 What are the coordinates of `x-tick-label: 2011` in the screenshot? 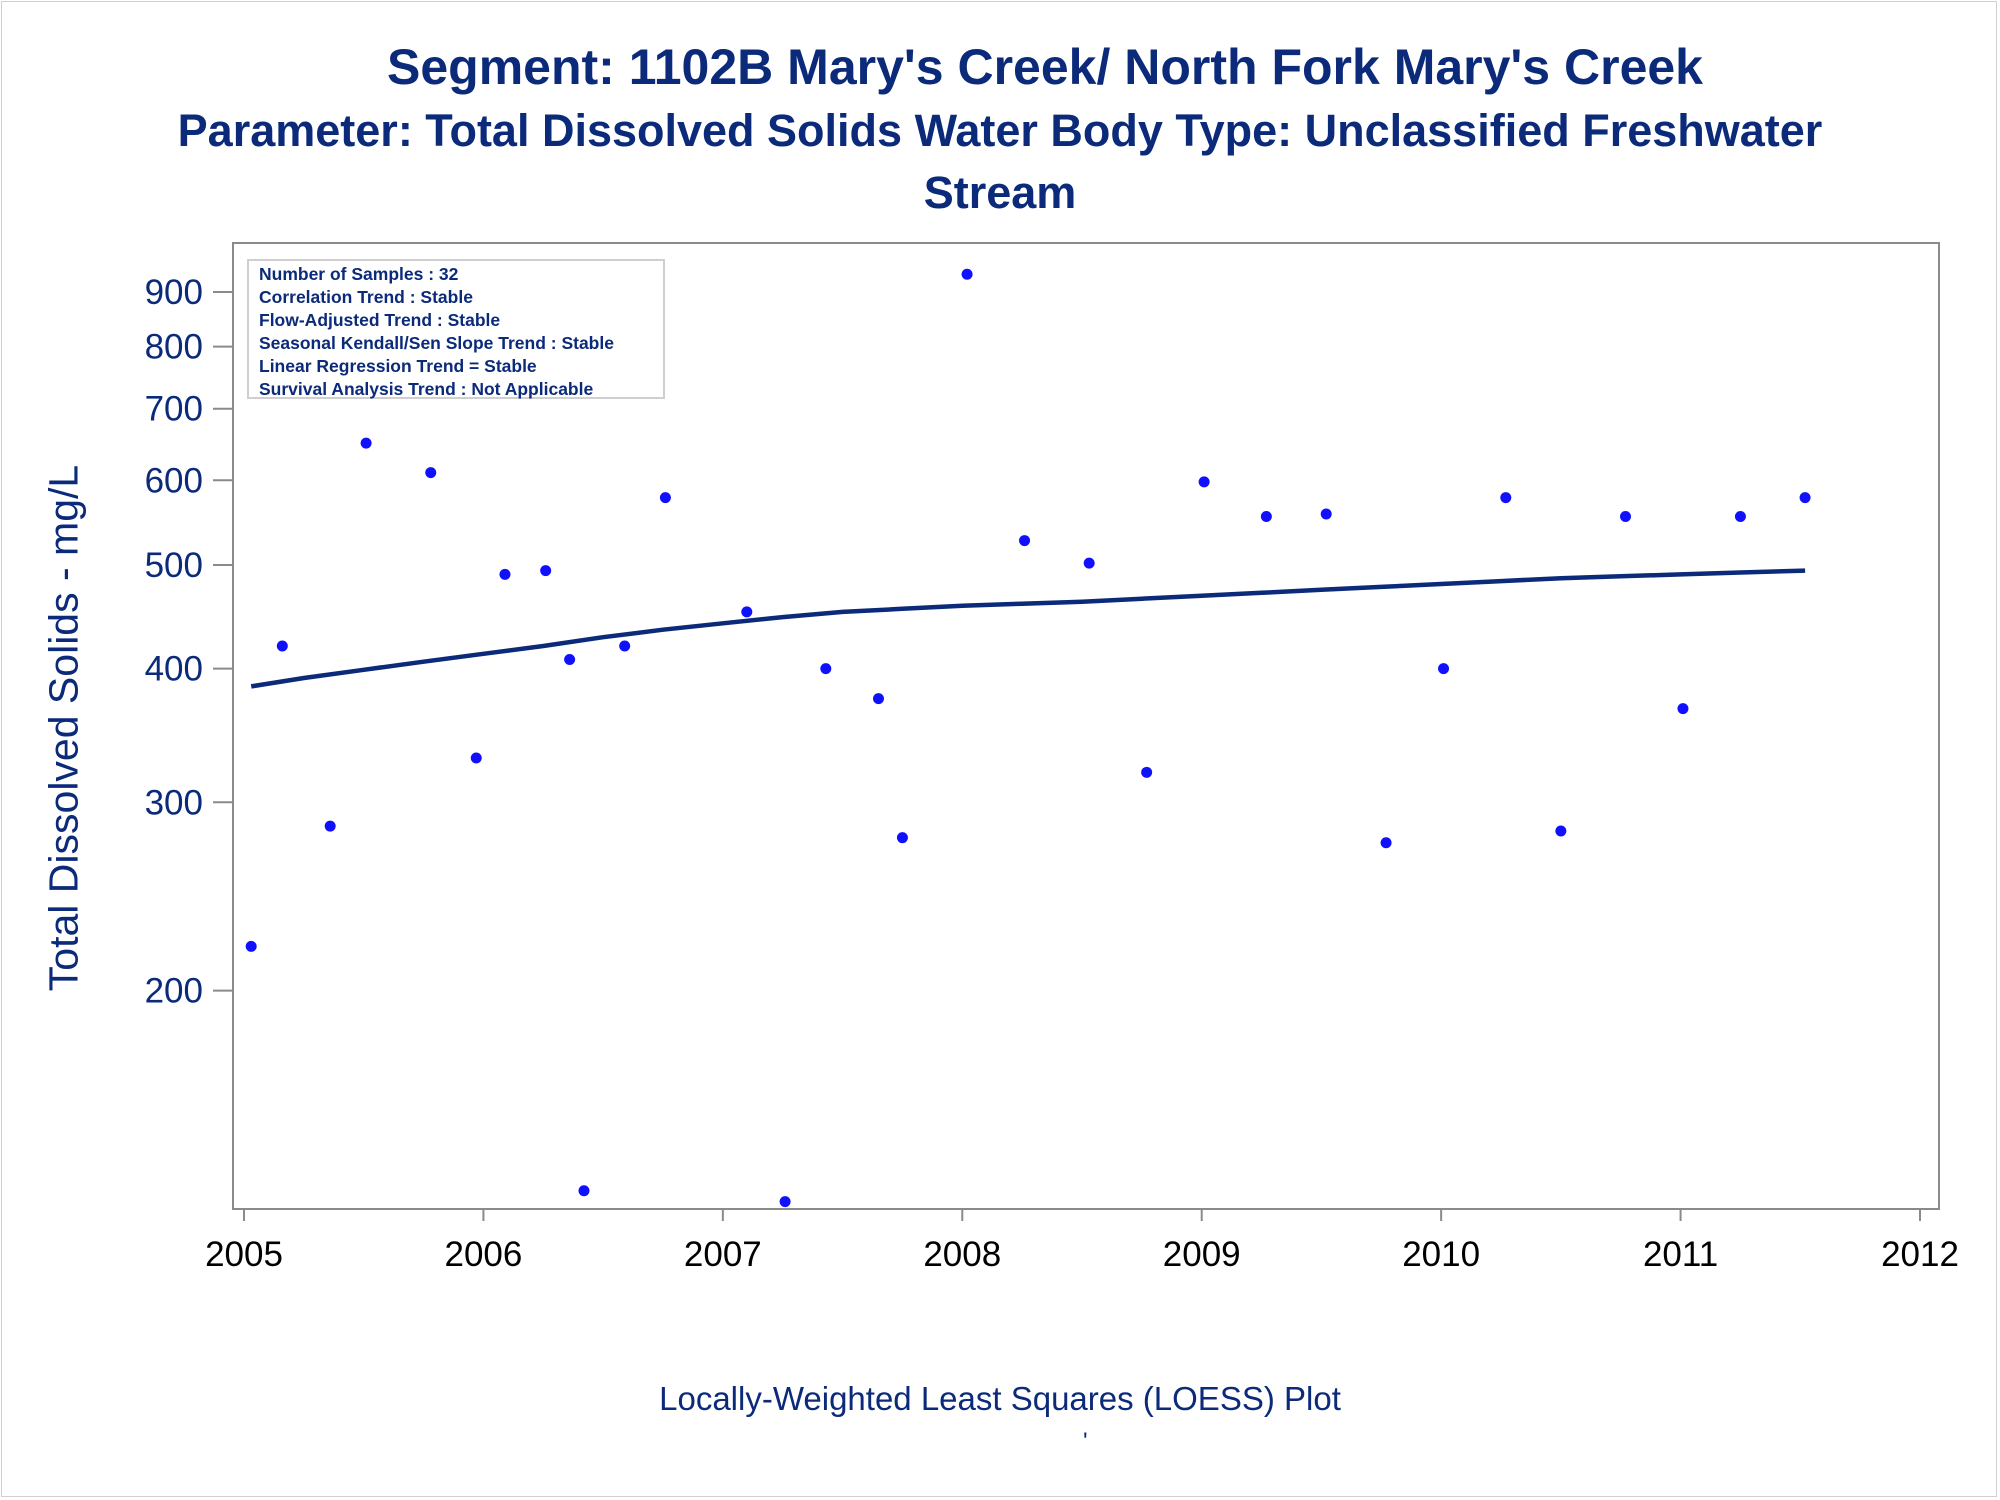 It's located at (1680, 1254).